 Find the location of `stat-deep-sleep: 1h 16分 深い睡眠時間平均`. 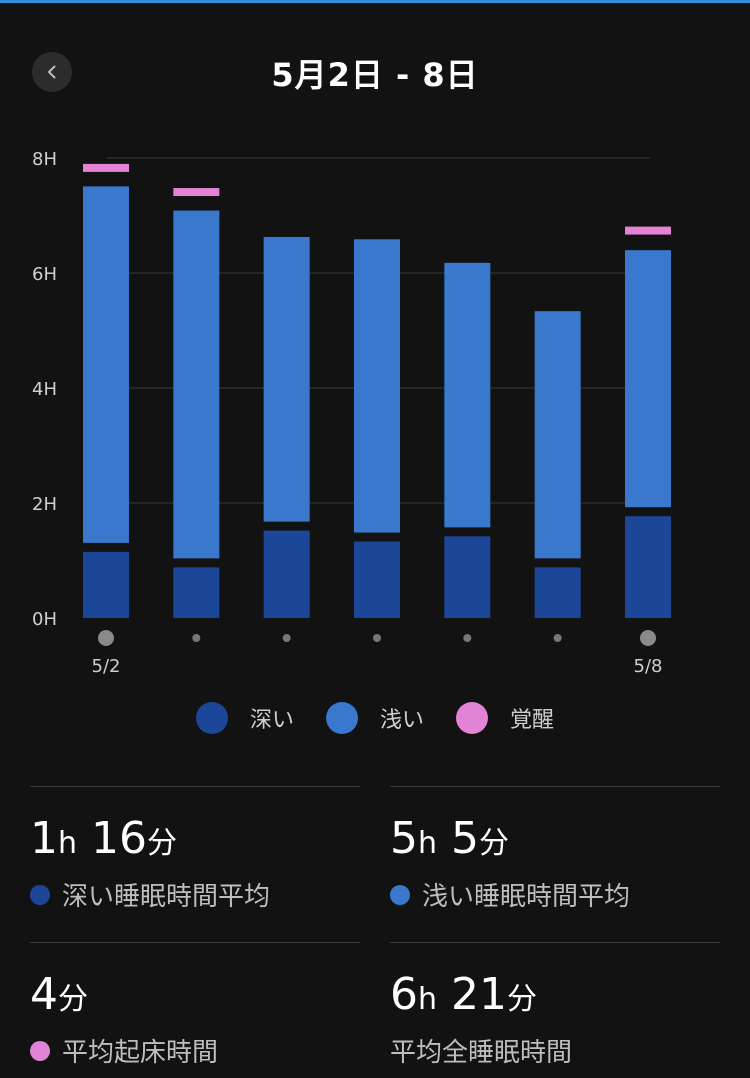

stat-deep-sleep: 1h 16分 深い睡眠時間平均 is located at coordinates (195, 849).